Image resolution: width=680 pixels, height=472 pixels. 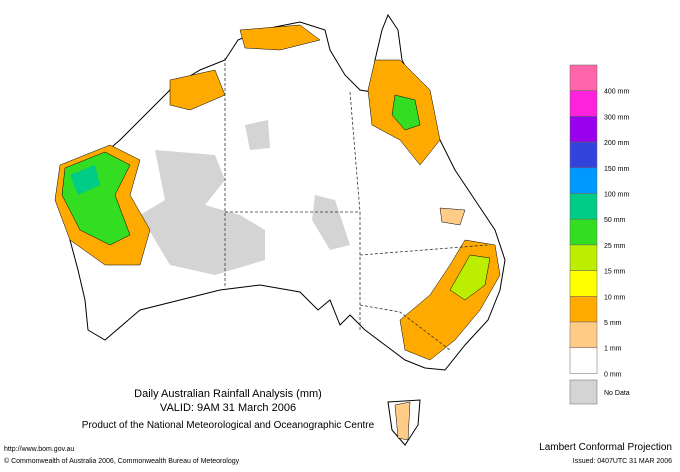 What do you see at coordinates (622, 461) in the screenshot?
I see `issued: Issued: 0407UTC 31 MAR 2006` at bounding box center [622, 461].